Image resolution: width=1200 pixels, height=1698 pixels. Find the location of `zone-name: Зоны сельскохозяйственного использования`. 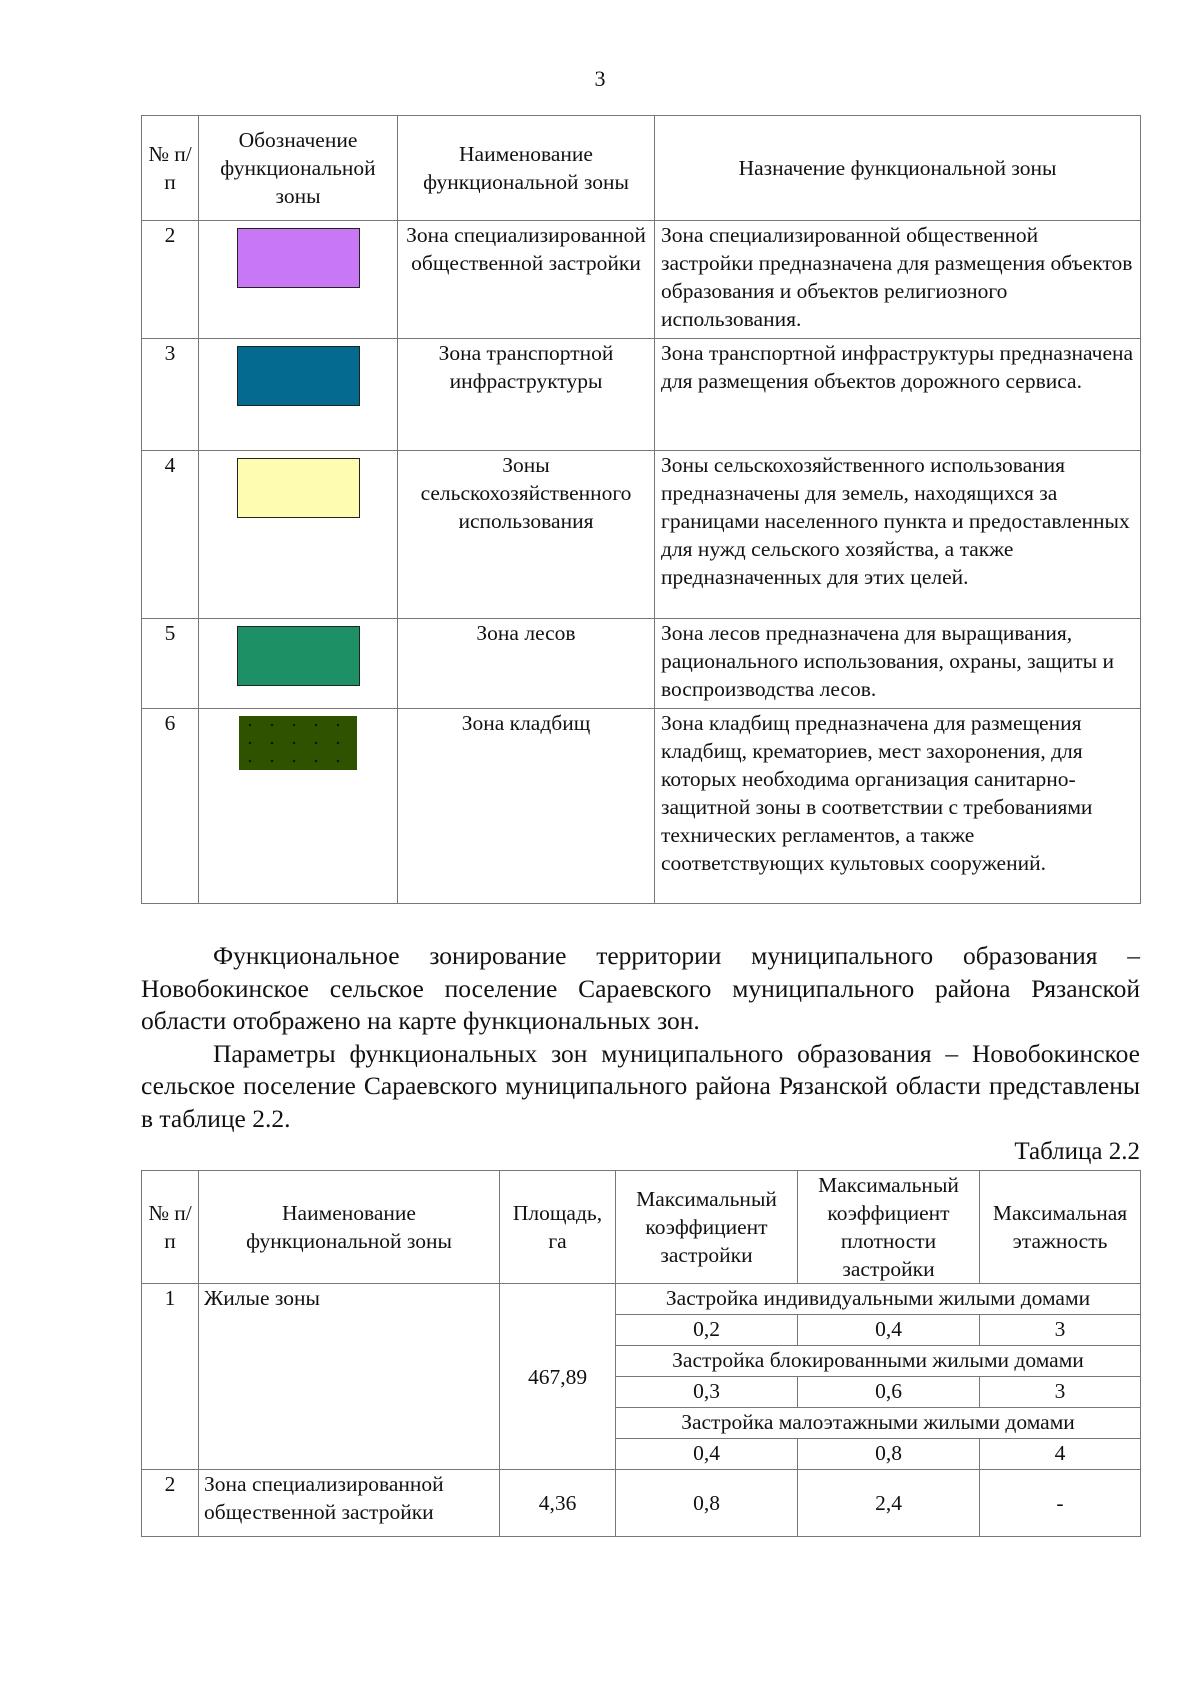

zone-name: Зоны сельскохозяйственного использования is located at coordinates (526, 534).